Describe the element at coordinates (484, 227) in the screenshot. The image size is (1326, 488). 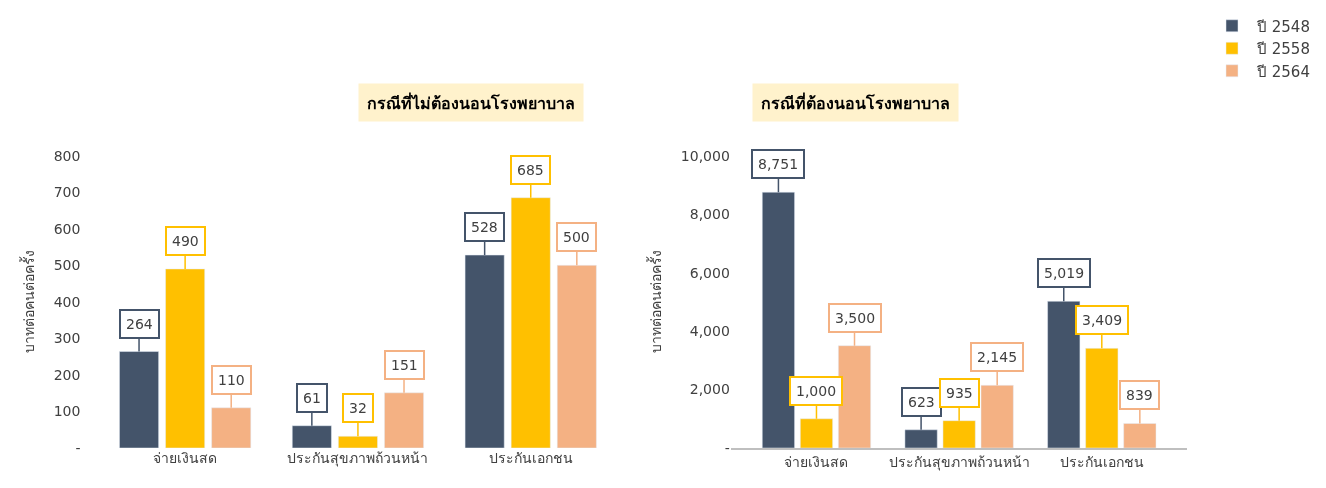
I see `data-label: 528` at that location.